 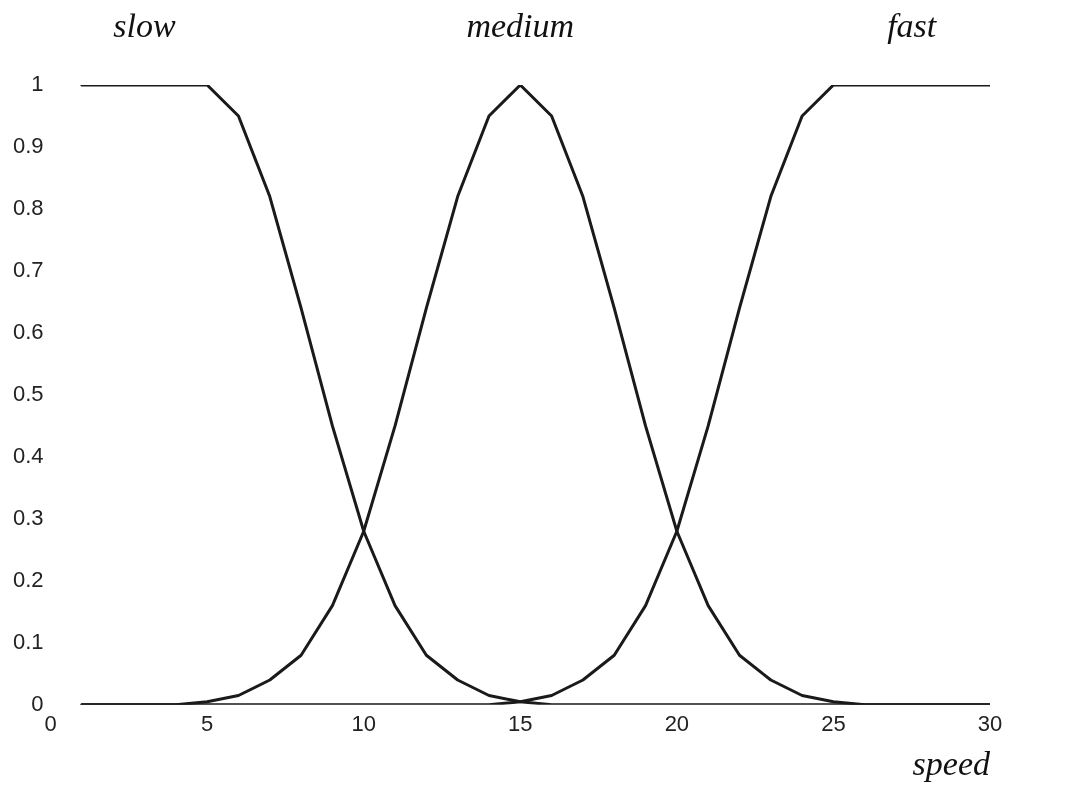 I want to click on y-tick-label: 0.9, so click(x=28, y=146).